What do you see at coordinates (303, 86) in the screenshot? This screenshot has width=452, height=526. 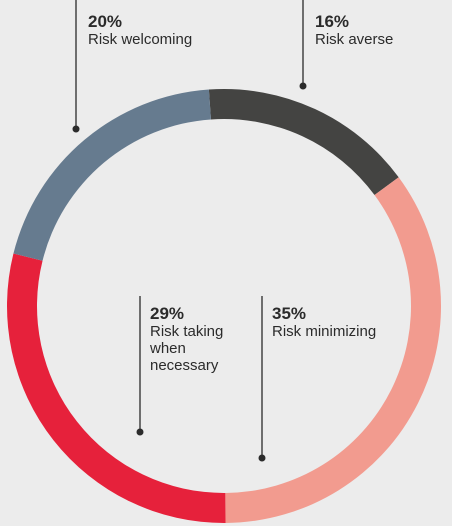 I see `leader-risk-averse-dot` at bounding box center [303, 86].